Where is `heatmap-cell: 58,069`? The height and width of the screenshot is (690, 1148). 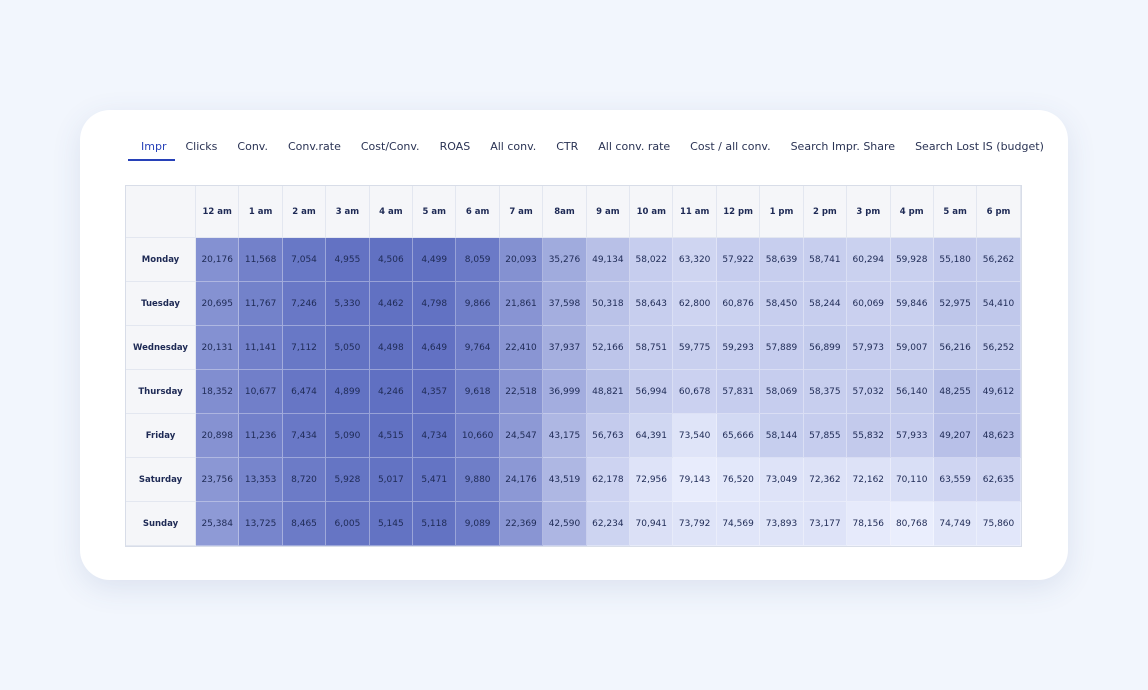
heatmap-cell: 58,069 is located at coordinates (782, 392).